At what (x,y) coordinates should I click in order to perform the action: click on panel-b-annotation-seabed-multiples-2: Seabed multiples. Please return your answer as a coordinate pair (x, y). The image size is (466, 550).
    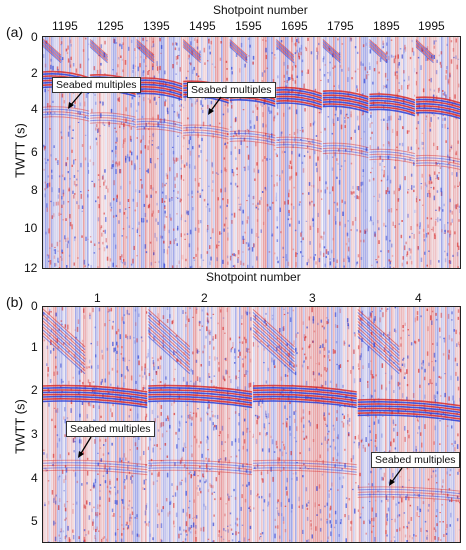
    Looking at the image, I should click on (415, 460).